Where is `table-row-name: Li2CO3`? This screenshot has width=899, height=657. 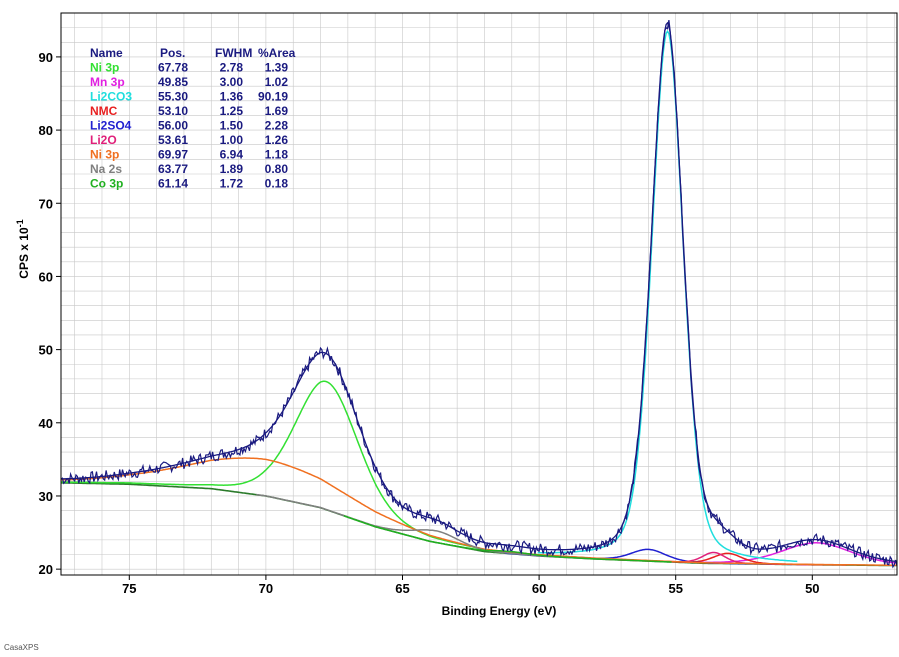
table-row-name: Li2CO3 is located at coordinates (111, 97).